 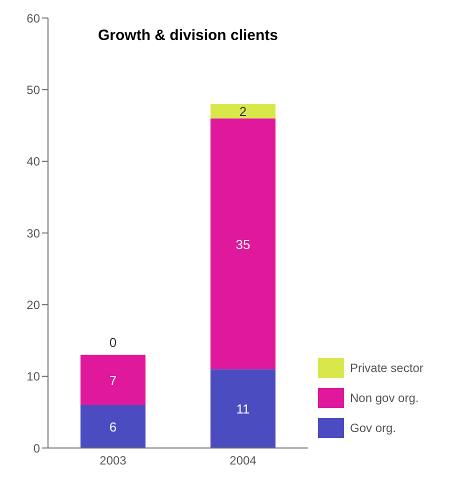 What do you see at coordinates (33, 377) in the screenshot?
I see `y-tick-label: 10` at bounding box center [33, 377].